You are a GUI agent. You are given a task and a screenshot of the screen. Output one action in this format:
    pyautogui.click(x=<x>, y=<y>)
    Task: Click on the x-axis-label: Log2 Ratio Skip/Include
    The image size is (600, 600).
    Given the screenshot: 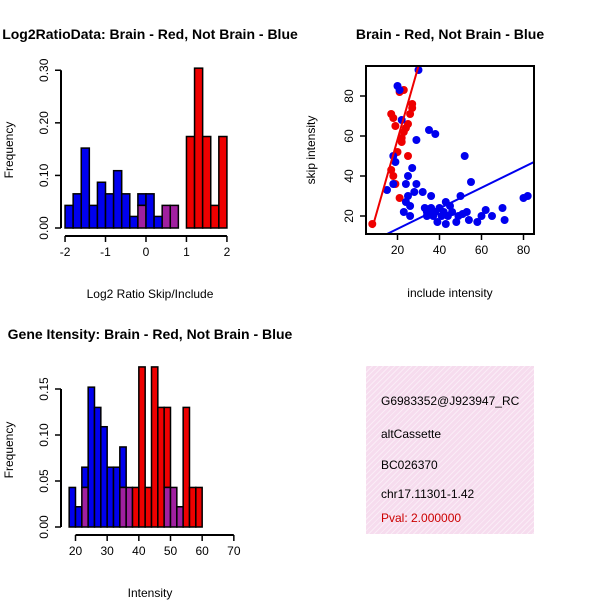 What is the action you would take?
    pyautogui.click(x=150, y=294)
    